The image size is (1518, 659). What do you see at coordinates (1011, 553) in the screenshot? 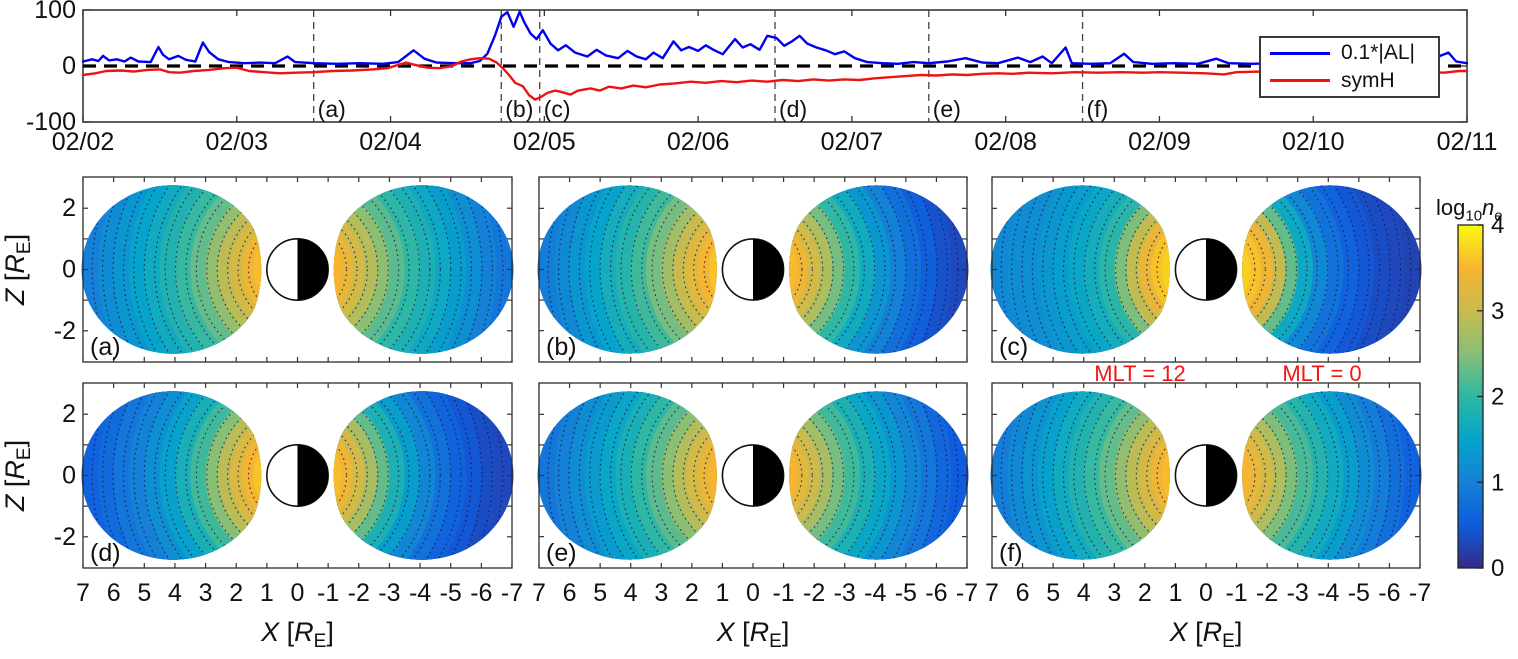
I see `panel-letter-label: (f)` at bounding box center [1011, 553].